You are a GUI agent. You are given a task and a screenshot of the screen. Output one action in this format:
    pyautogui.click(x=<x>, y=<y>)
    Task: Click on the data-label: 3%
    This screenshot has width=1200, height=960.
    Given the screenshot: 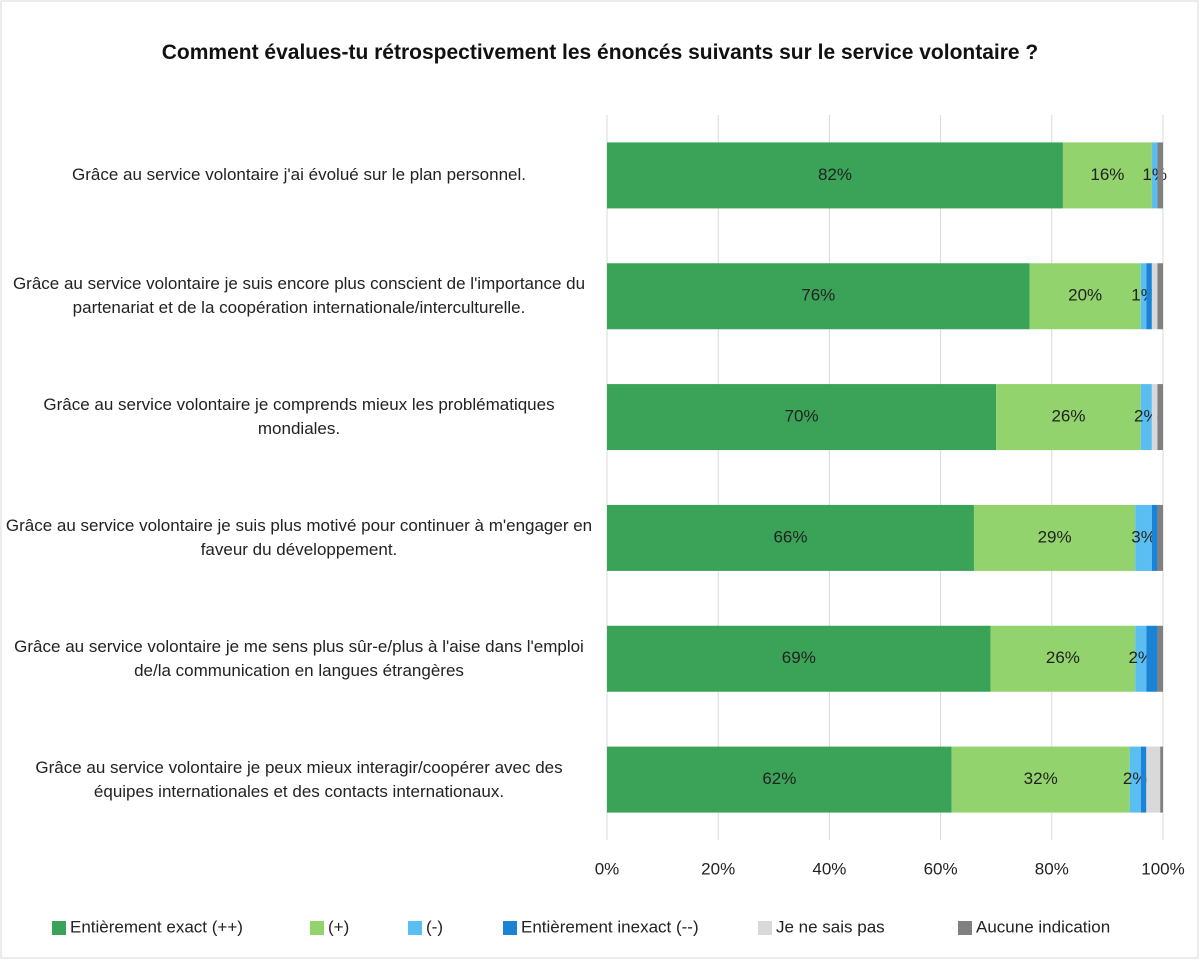 What is the action you would take?
    pyautogui.click(x=1143, y=536)
    